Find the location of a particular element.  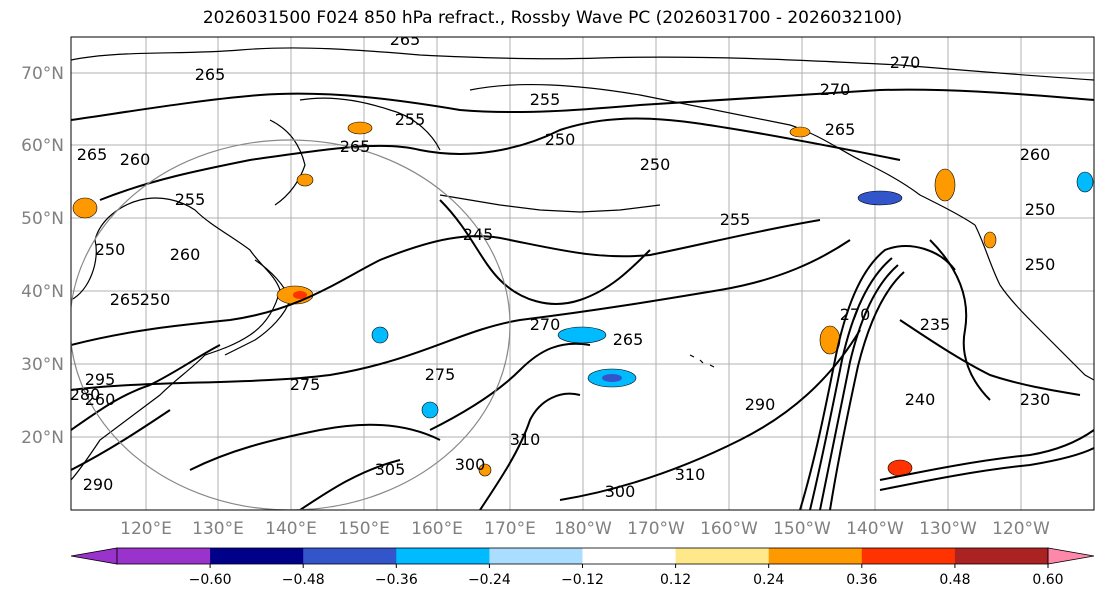

longitude-label: 130°E is located at coordinates (218, 529).